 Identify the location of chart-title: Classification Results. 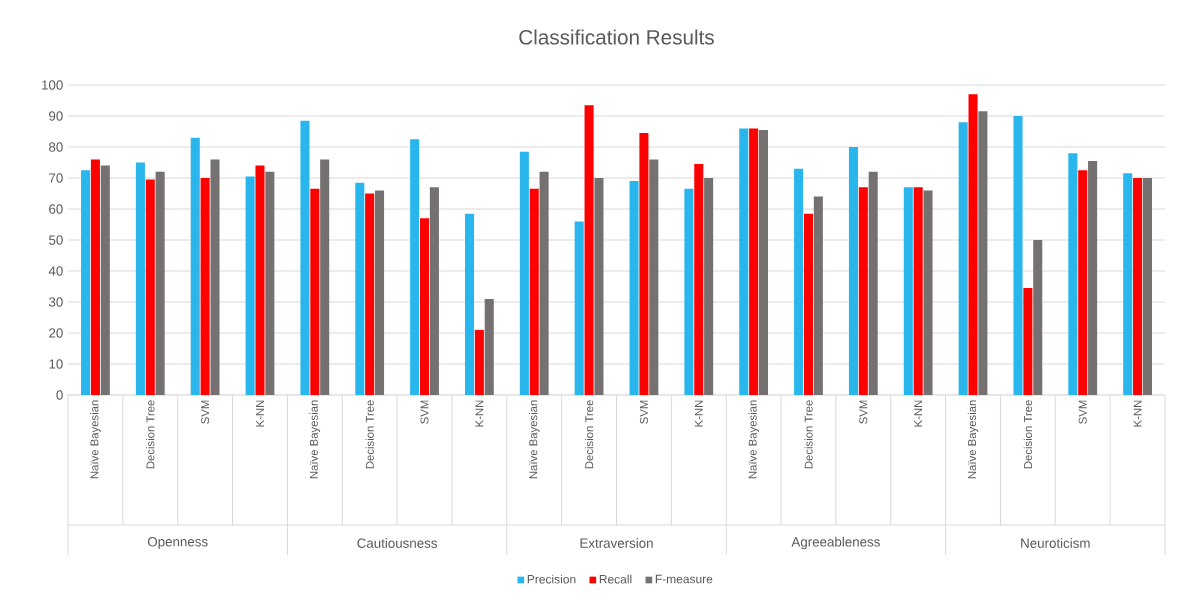
(616, 37).